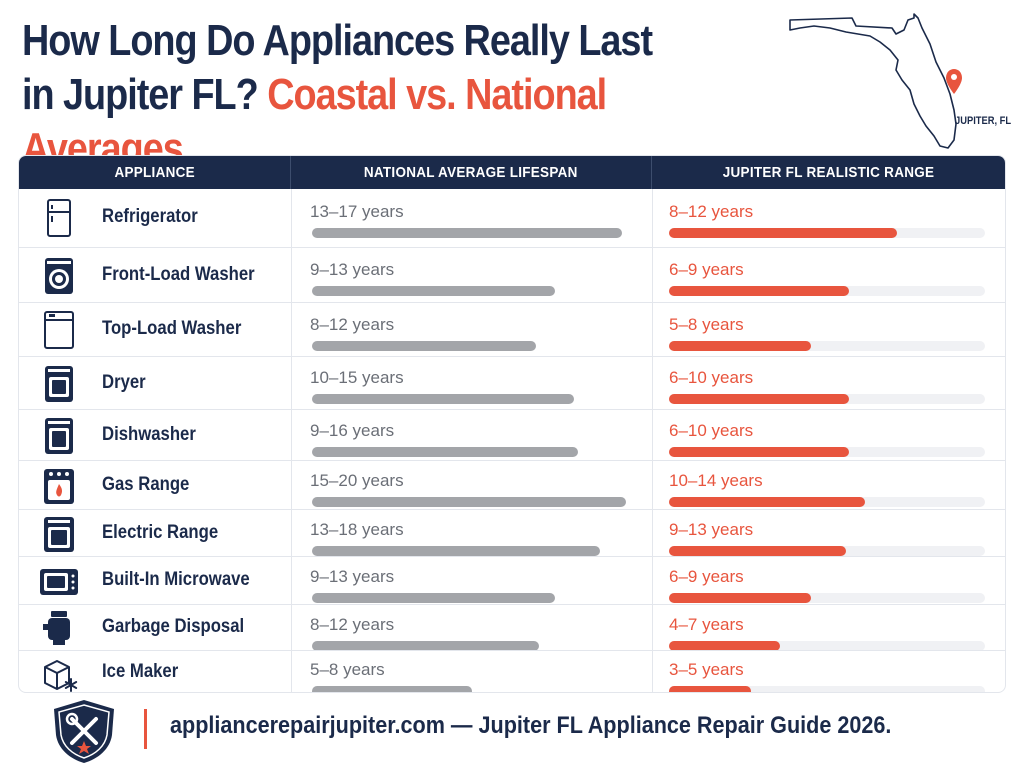 This screenshot has height=768, width=1024. I want to click on table-row: Ice Maker 5–8 years 3–5 years, so click(512, 671).